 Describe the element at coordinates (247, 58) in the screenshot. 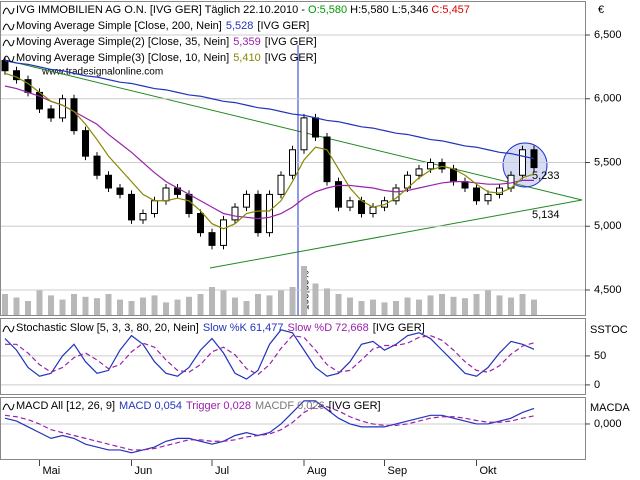

I see `legend-value: 5,410` at that location.